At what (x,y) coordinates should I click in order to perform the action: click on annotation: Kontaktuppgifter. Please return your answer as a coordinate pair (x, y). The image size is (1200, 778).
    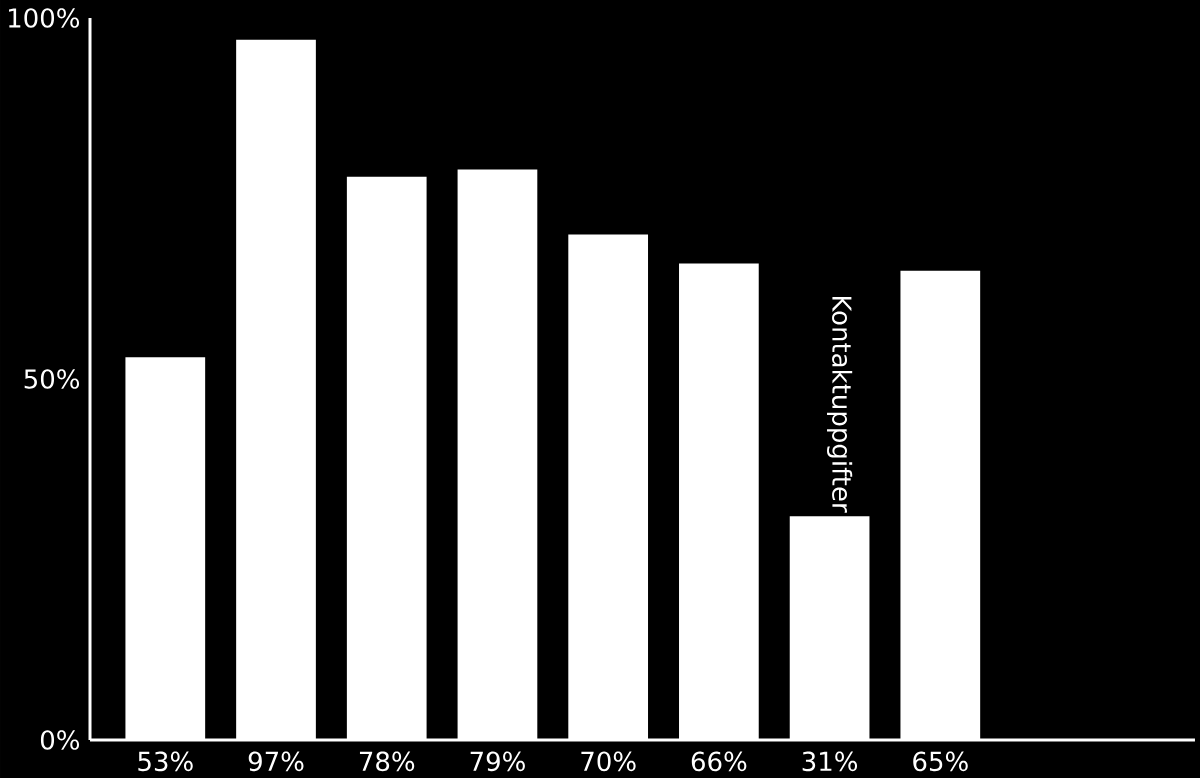
    Looking at the image, I should click on (840, 404).